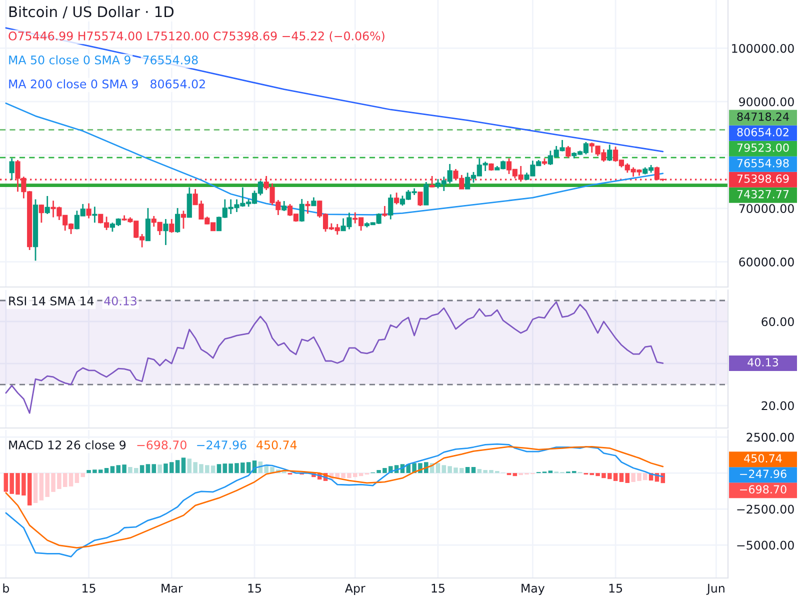 This screenshot has width=800, height=600. Describe the element at coordinates (766, 101) in the screenshot. I see `y-tick-label: 90000.00` at that location.